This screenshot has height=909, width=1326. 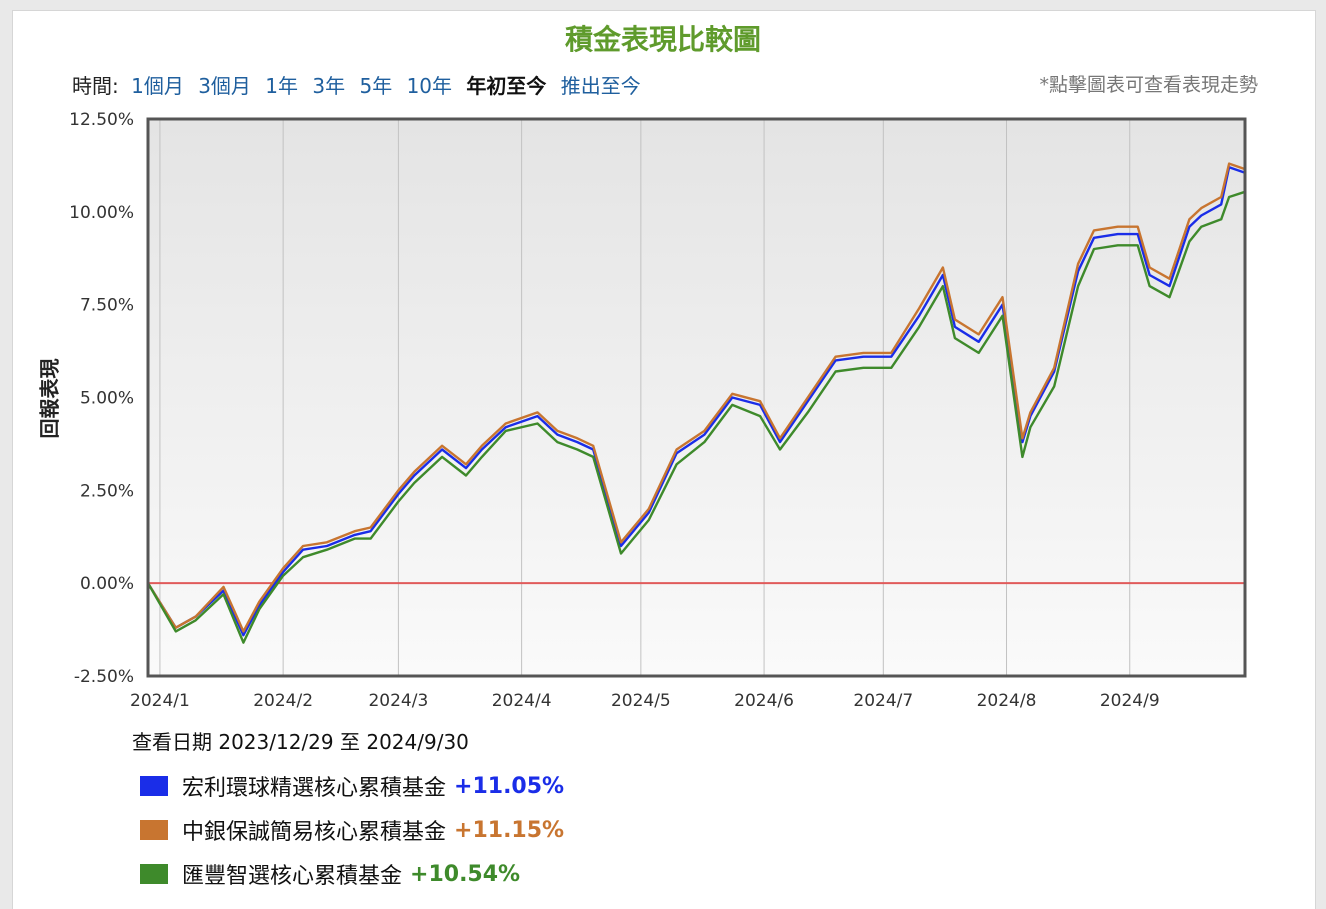 What do you see at coordinates (314, 832) in the screenshot?
I see `legend-name: 中銀保誠簡易核心累積基金` at bounding box center [314, 832].